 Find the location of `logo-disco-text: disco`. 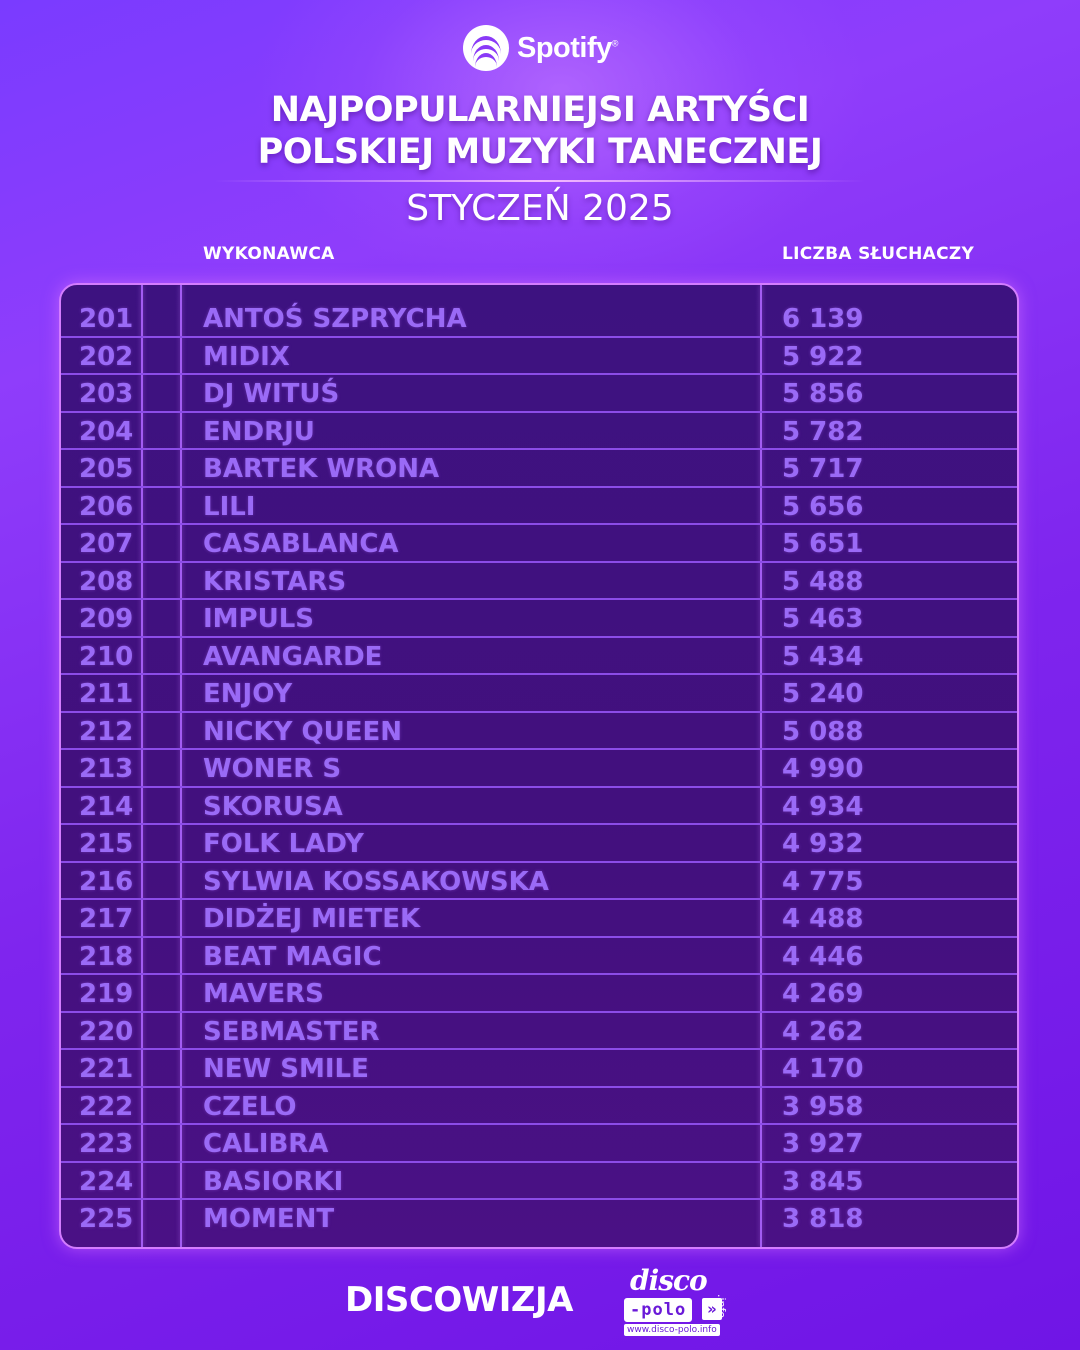

logo-disco-text: disco is located at coordinates (669, 1280).